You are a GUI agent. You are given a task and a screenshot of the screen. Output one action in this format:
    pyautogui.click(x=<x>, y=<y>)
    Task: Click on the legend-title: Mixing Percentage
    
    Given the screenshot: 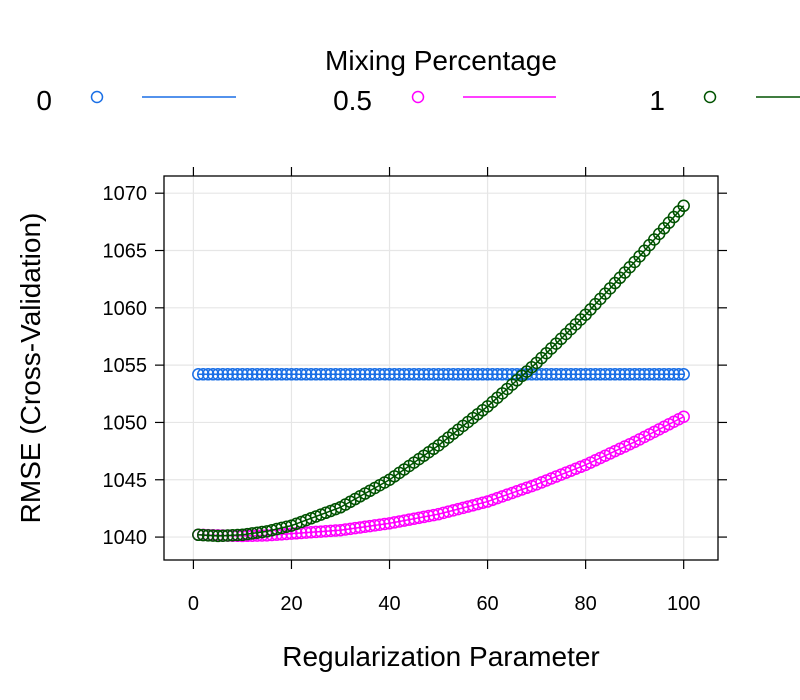 What is the action you would take?
    pyautogui.click(x=441, y=60)
    